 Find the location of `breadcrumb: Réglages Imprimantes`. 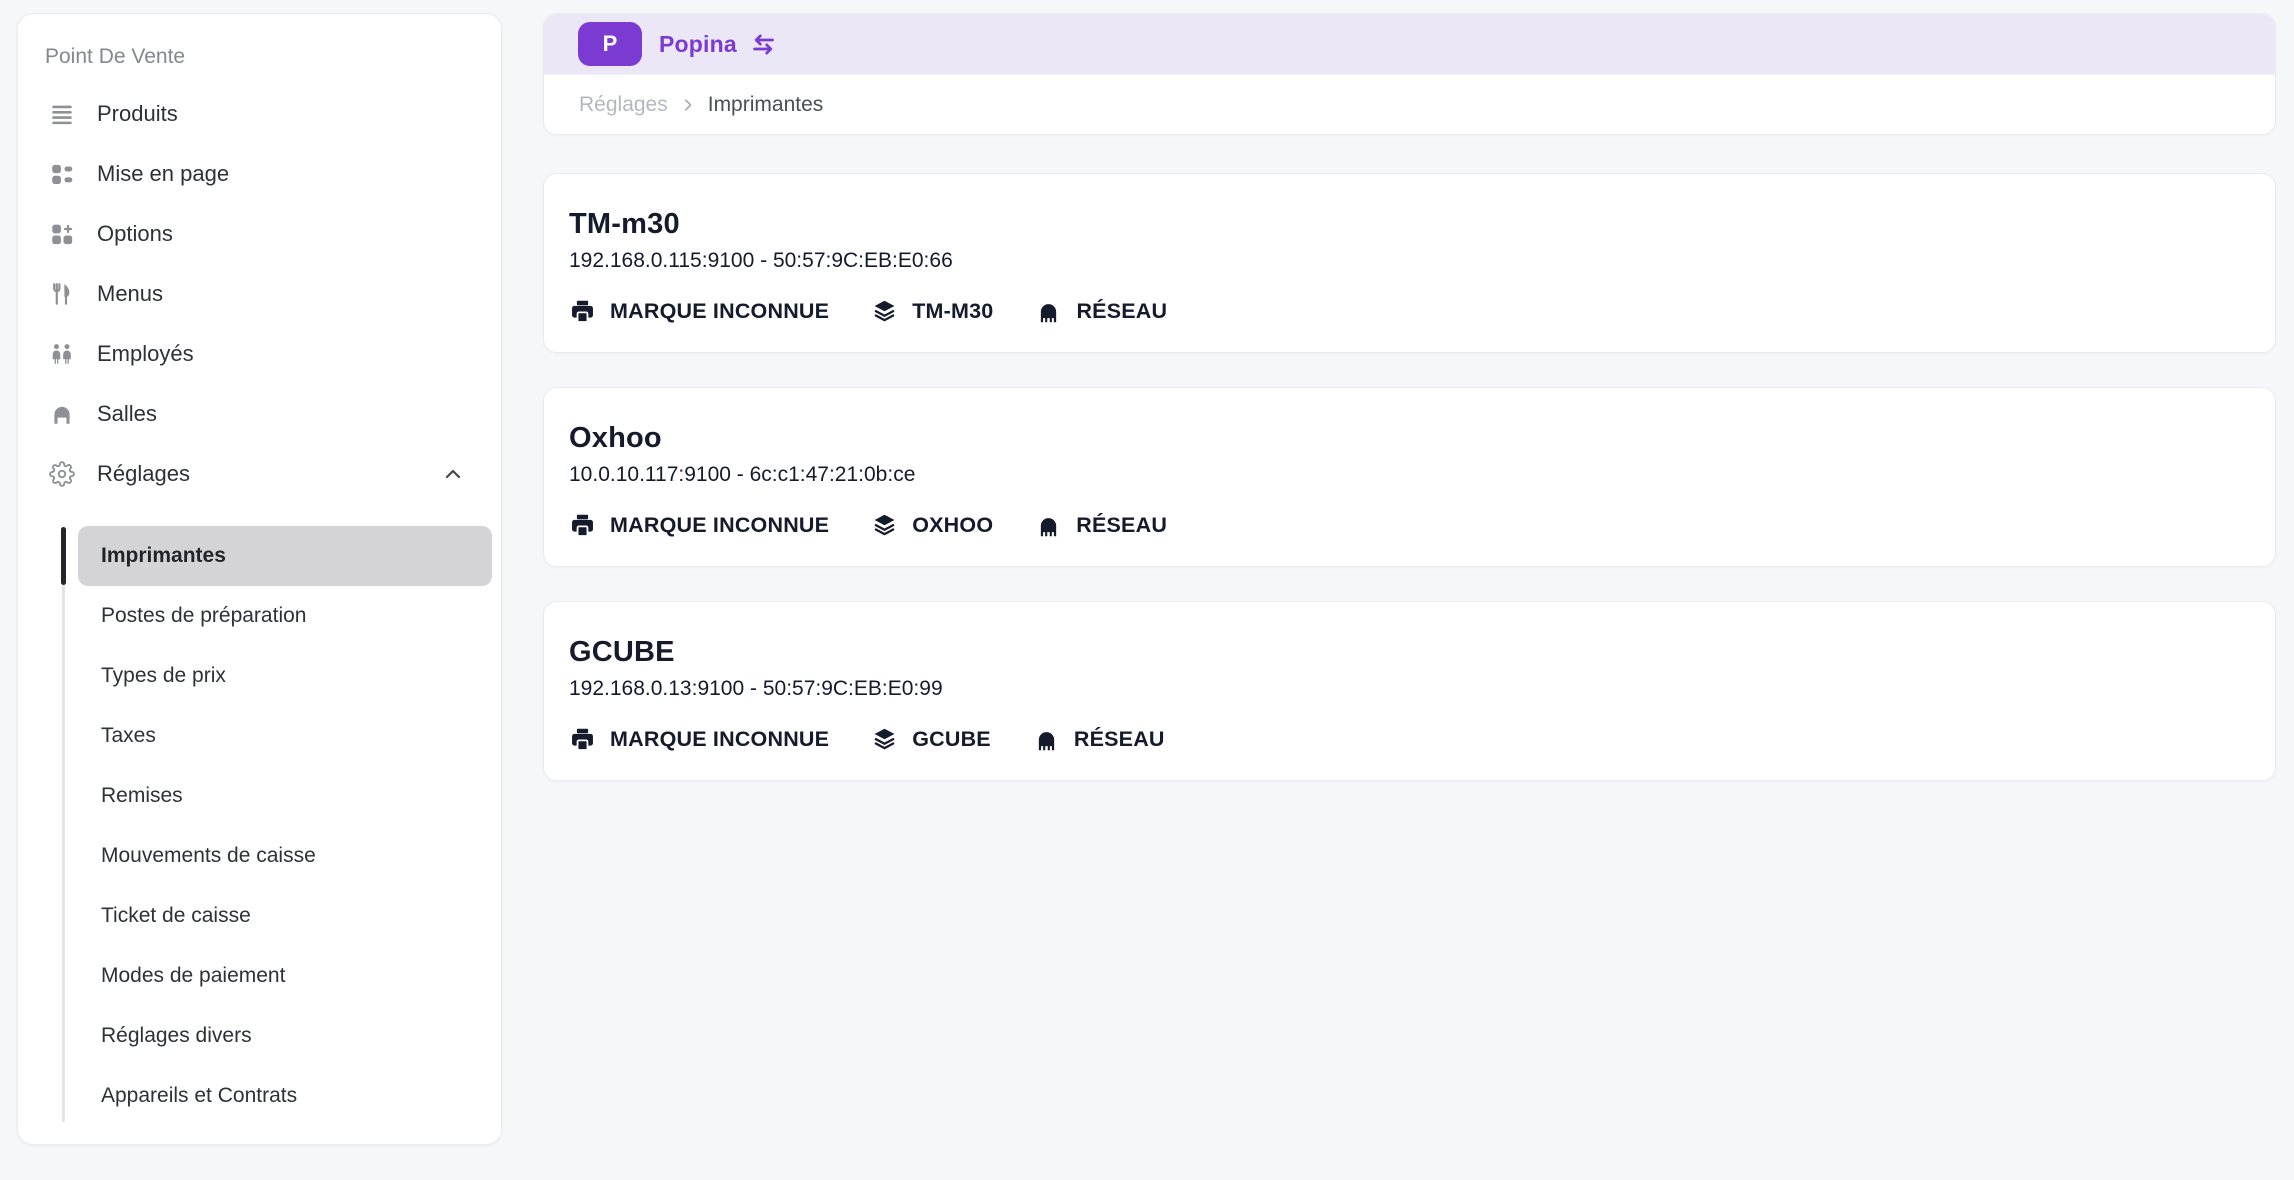

breadcrumb: Réglages Imprimantes is located at coordinates (1409, 104).